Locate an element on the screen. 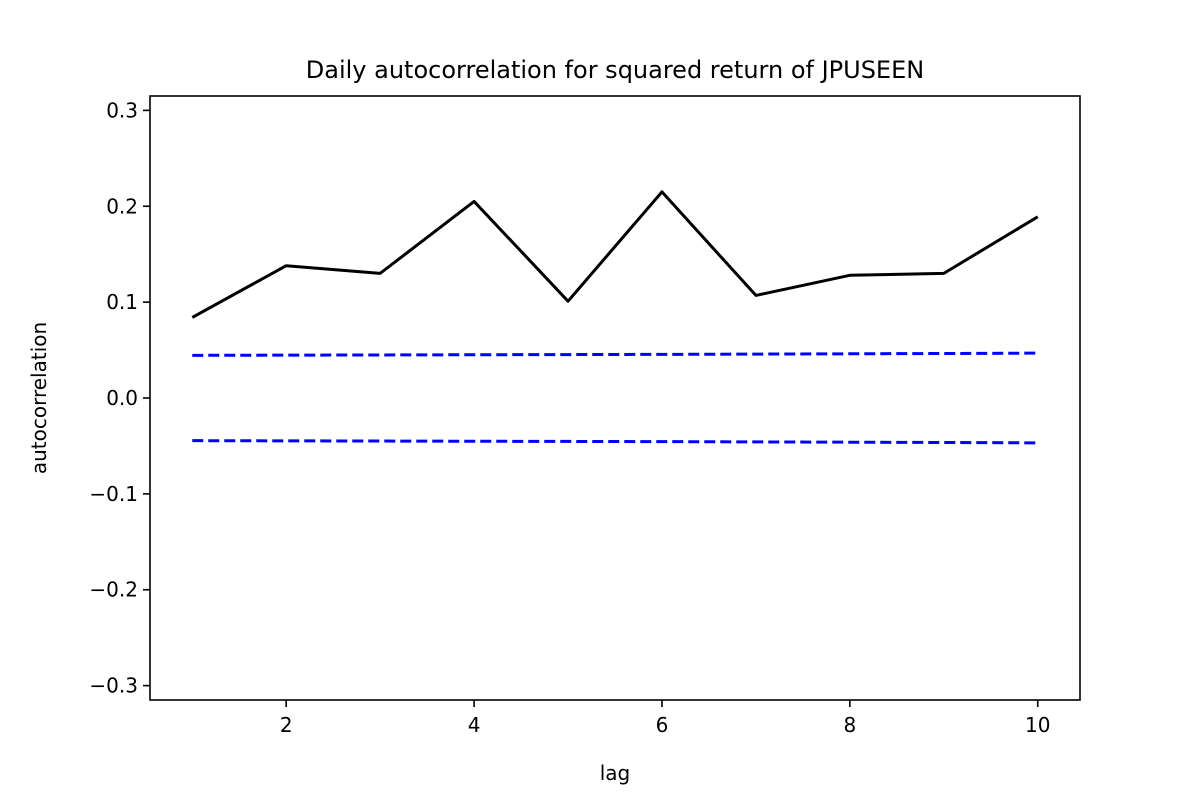 The width and height of the screenshot is (1200, 800). y-tick-label: 0.2 is located at coordinates (122, 206).